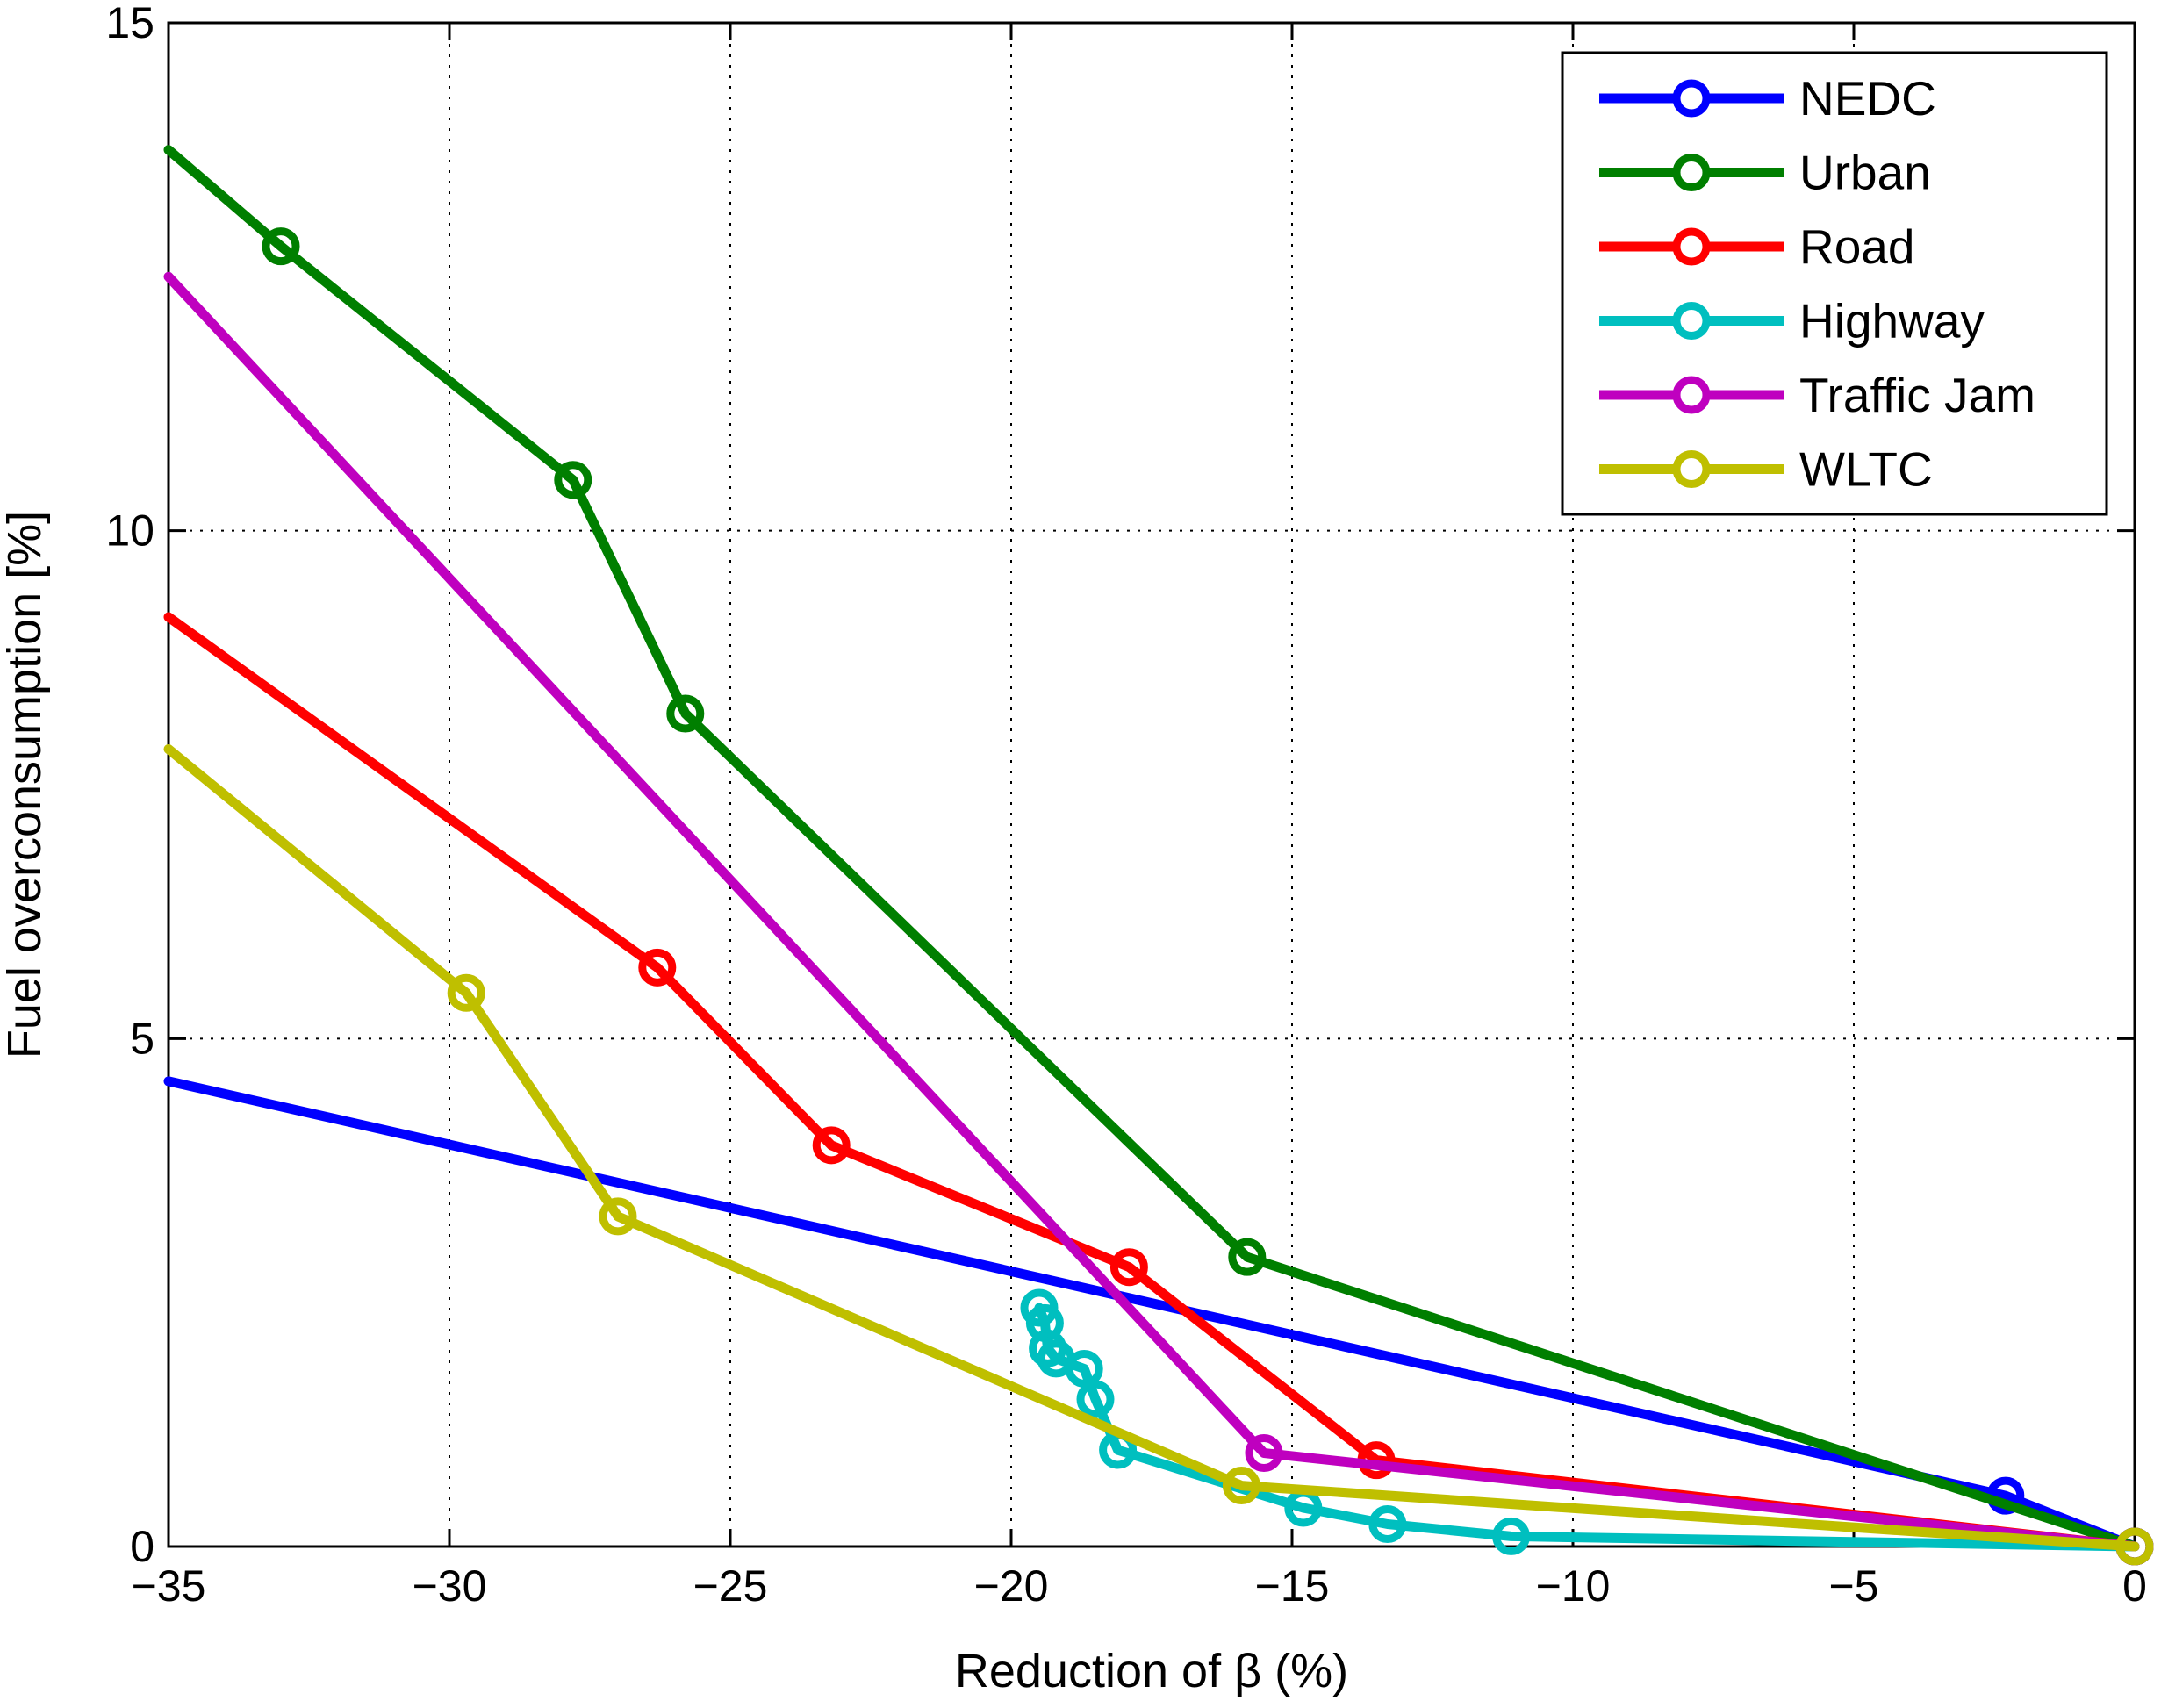  Describe the element at coordinates (450, 1586) in the screenshot. I see `x-tick-label: −30` at that location.